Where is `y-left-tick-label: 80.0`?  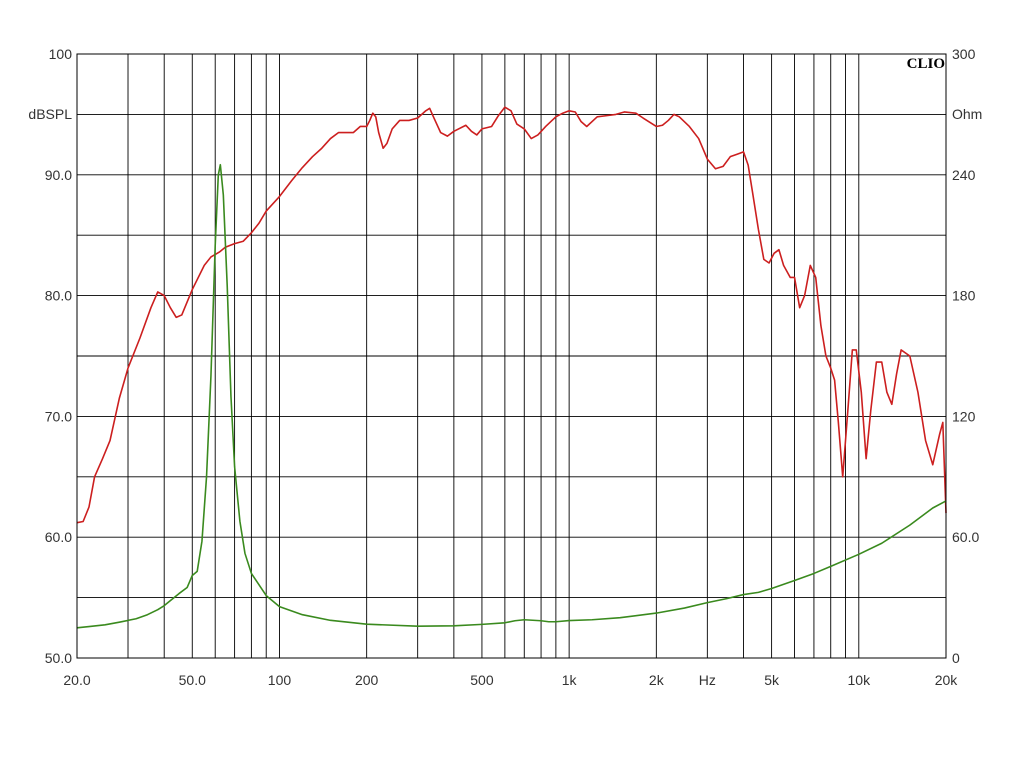
y-left-tick-label: 80.0 is located at coordinates (58, 296).